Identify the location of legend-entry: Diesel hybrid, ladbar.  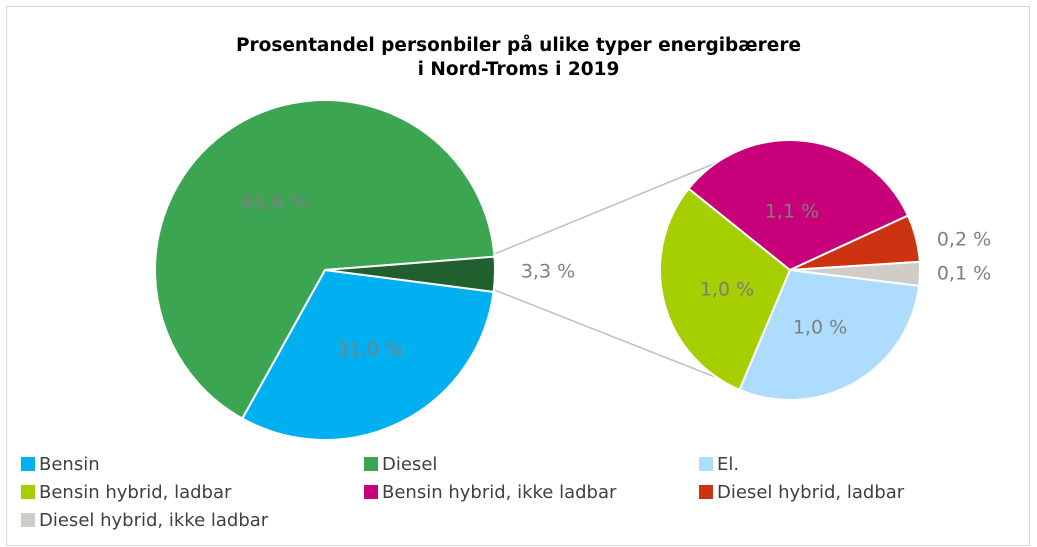
(801, 493).